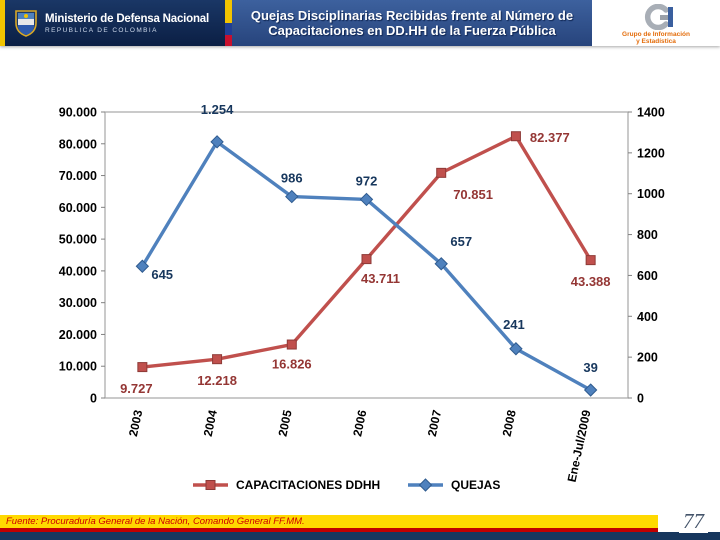  I want to click on ministry-subtitle: REPUBLICA DE COLOMBIA, so click(101, 30).